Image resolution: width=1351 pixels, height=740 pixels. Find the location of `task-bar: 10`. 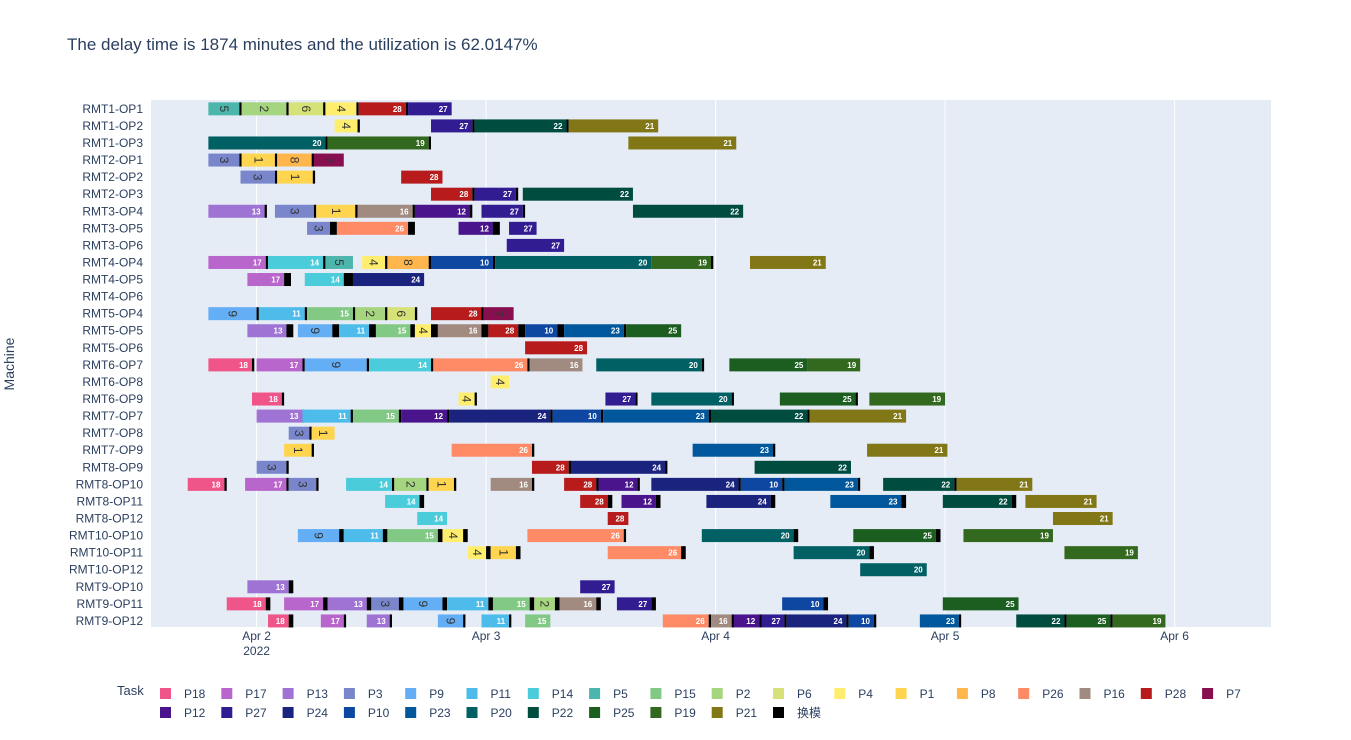

task-bar: 10 is located at coordinates (541, 331).